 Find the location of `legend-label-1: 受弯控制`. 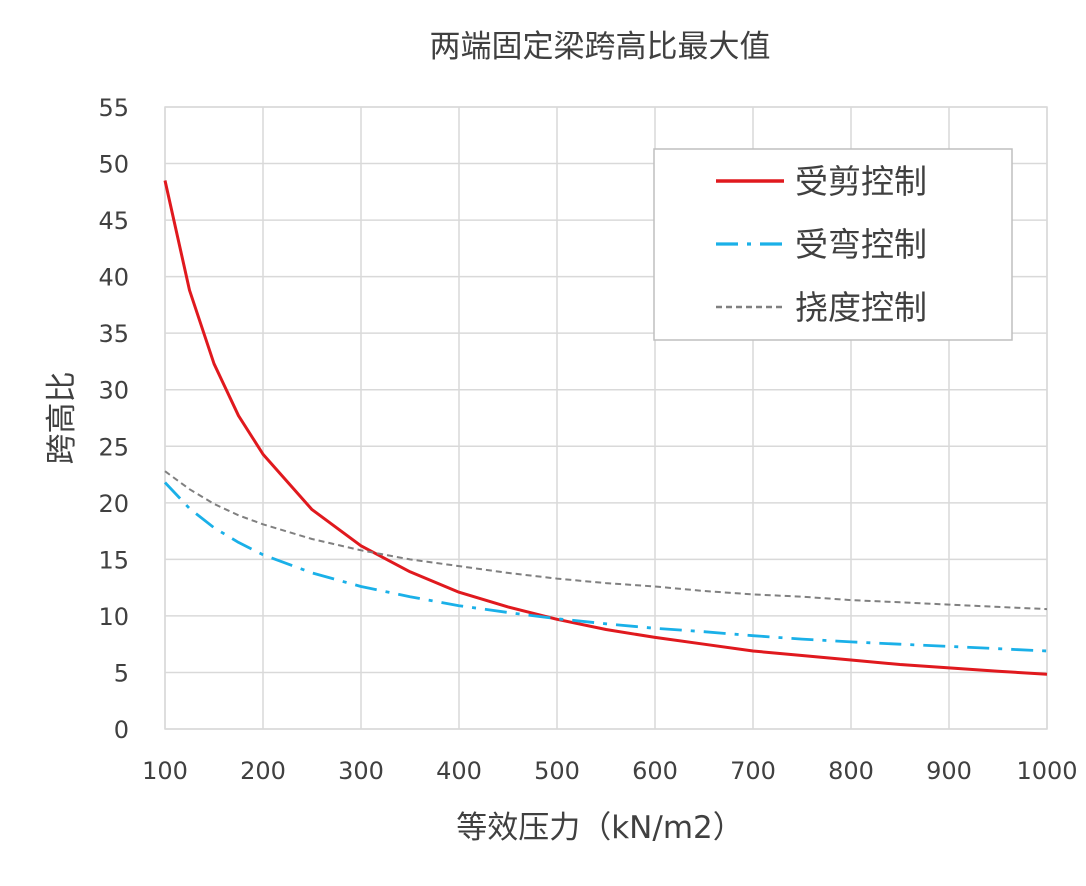

legend-label-1: 受弯控制 is located at coordinates (861, 244).